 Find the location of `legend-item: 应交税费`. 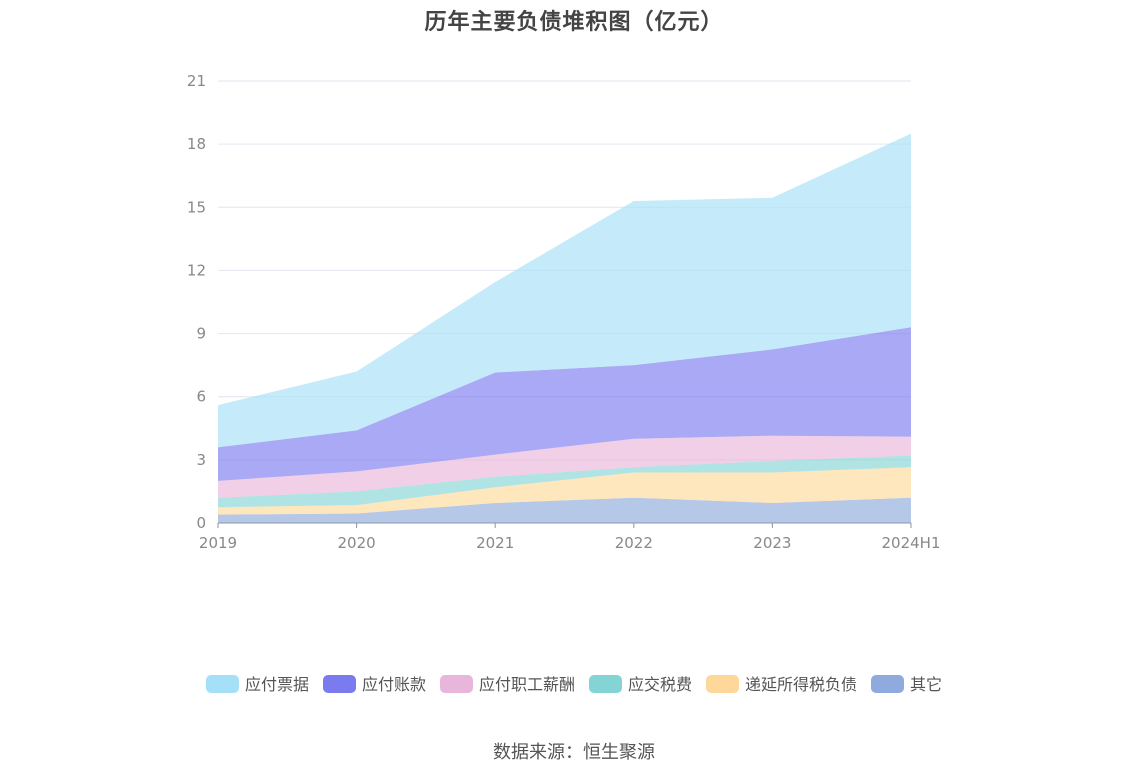

legend-item: 应交税费 is located at coordinates (640, 684).